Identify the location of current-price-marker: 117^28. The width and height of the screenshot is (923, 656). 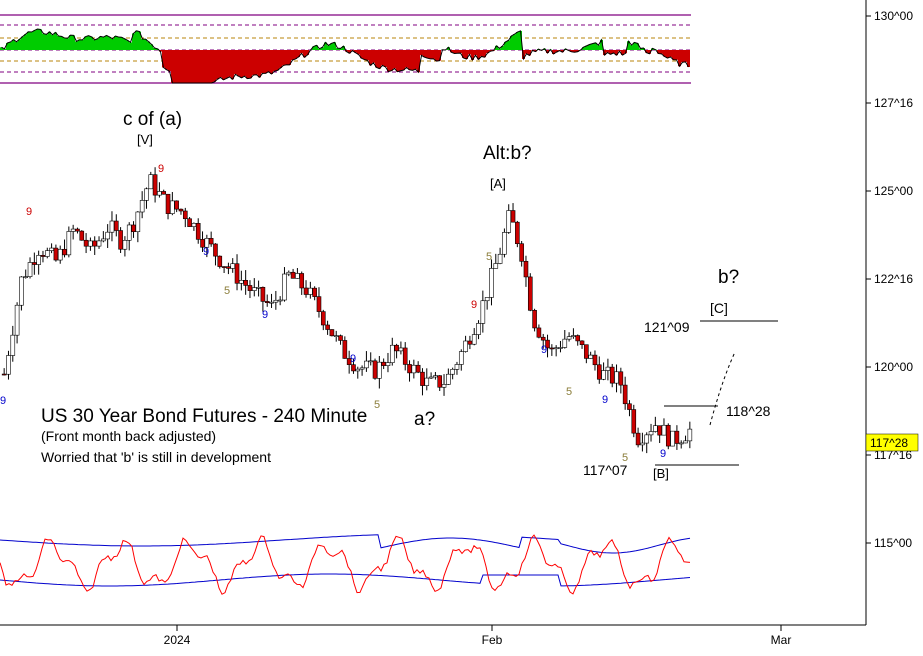
(892, 442).